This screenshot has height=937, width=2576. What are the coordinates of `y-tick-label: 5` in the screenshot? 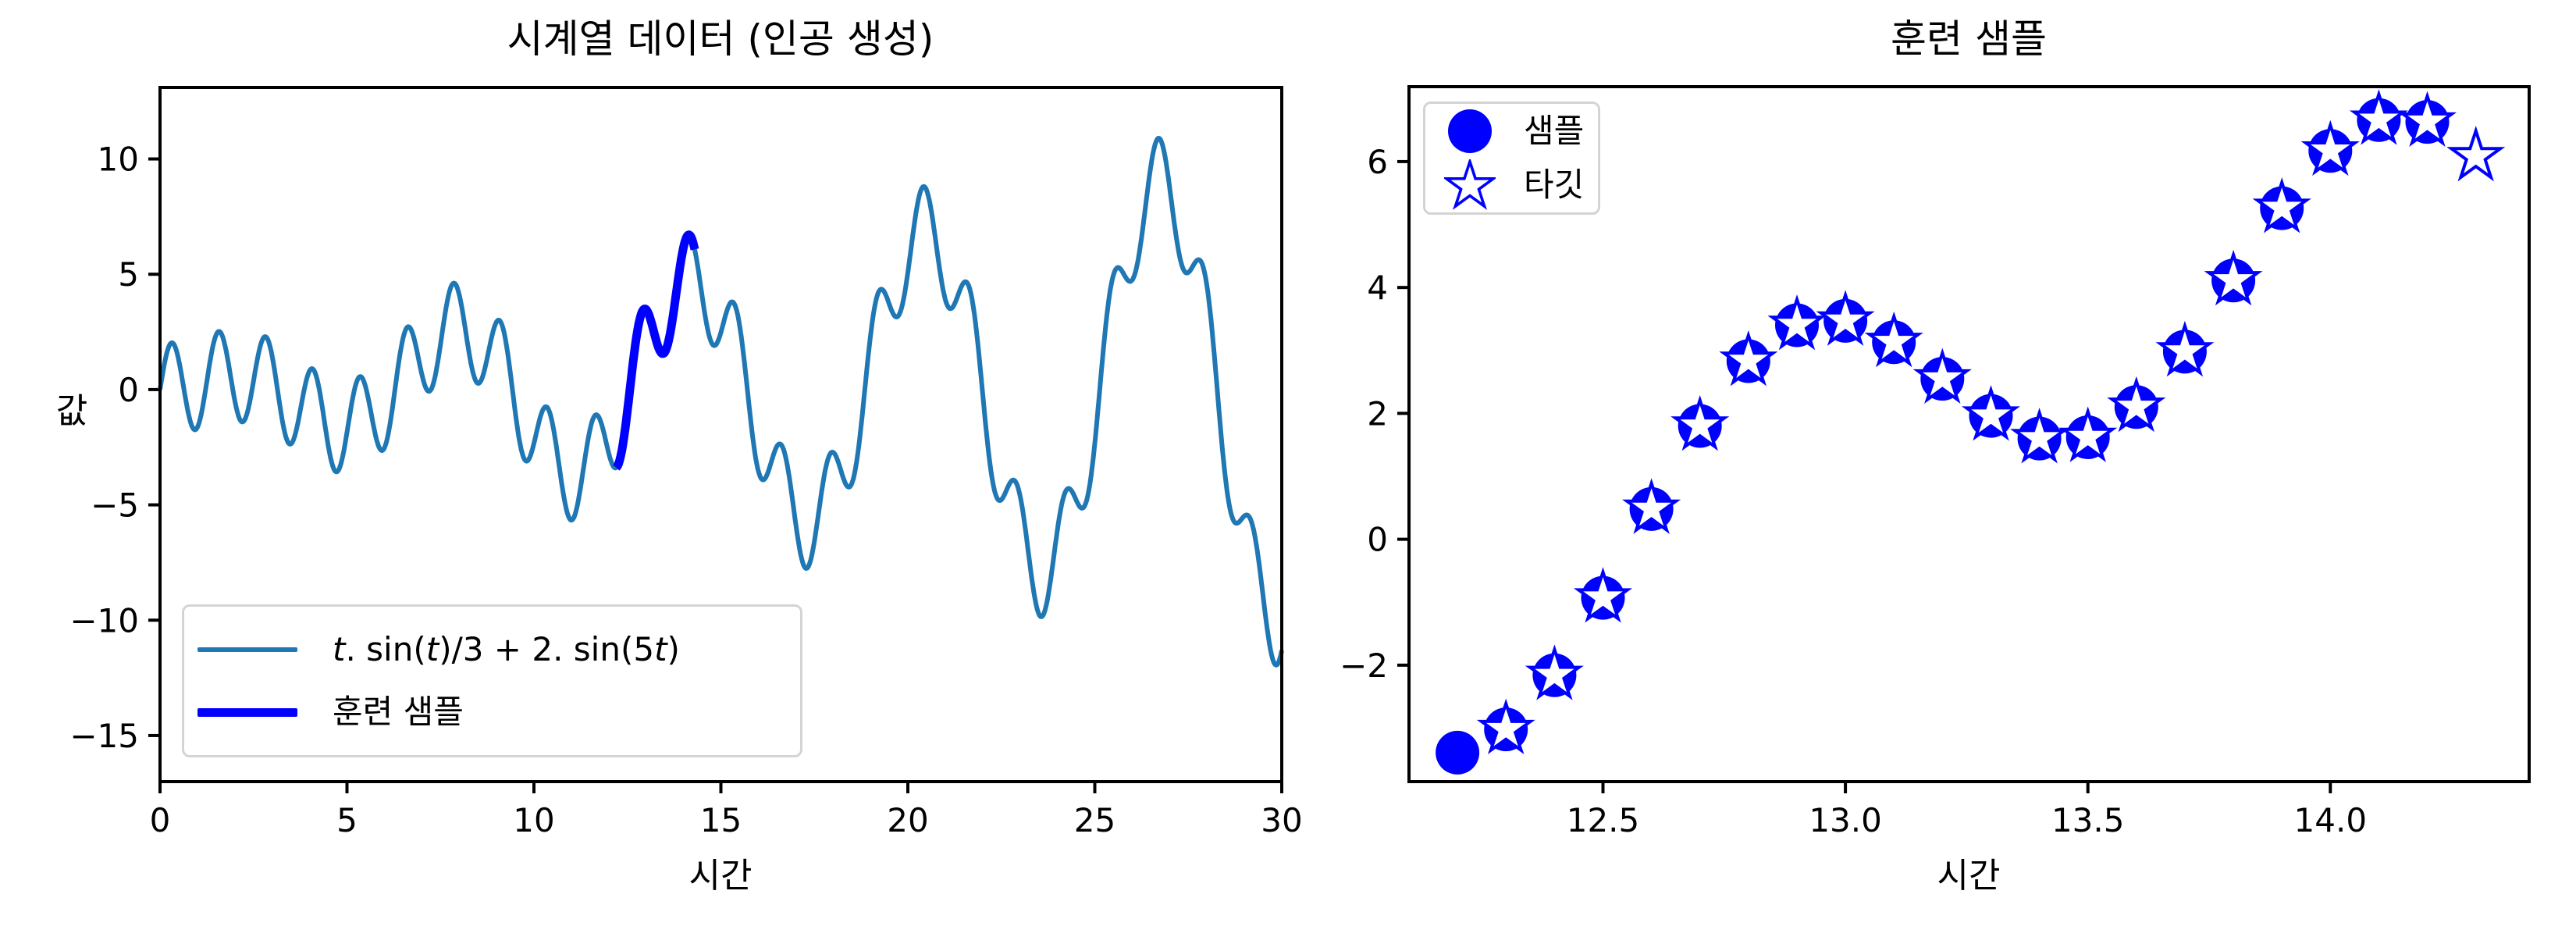 It's located at (128, 274).